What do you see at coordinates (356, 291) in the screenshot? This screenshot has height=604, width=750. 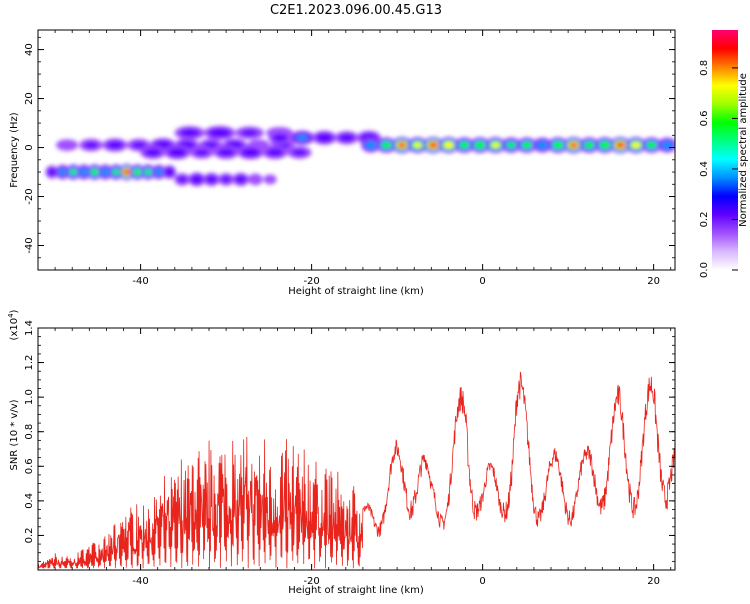 I see `heatmap-xlabel: Height of straight line (km)` at bounding box center [356, 291].